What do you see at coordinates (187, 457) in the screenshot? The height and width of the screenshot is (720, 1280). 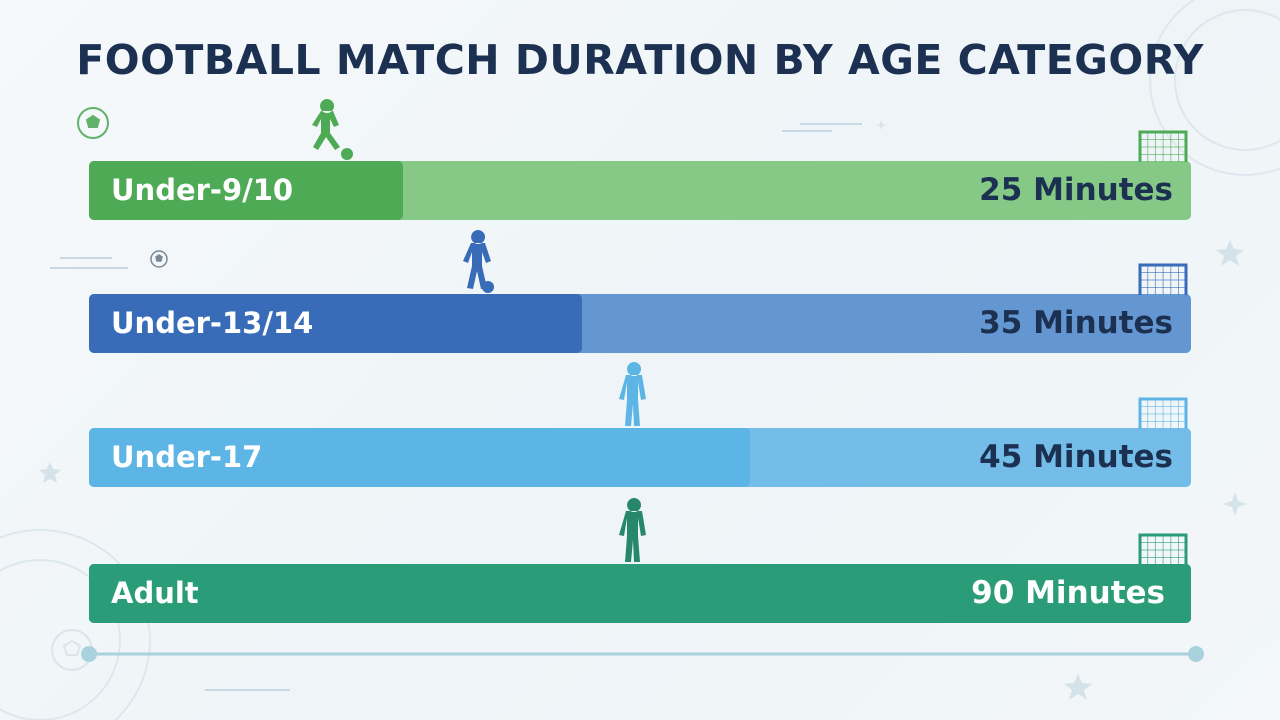 I see `category-label: Under-17` at bounding box center [187, 457].